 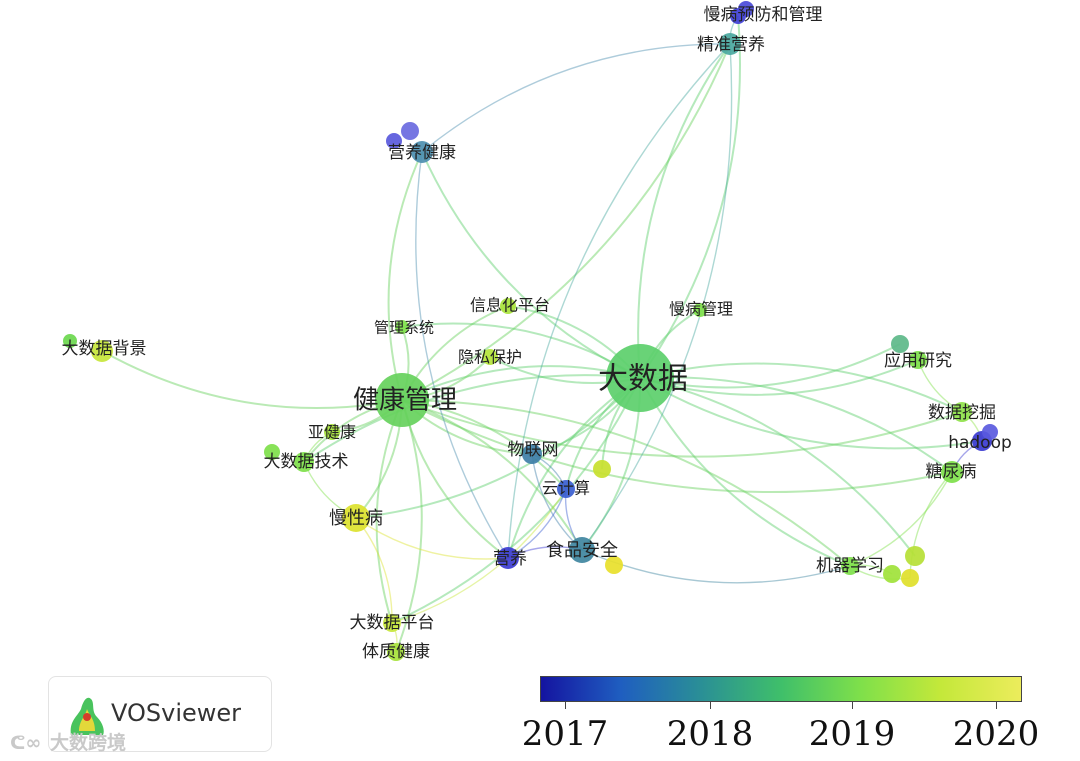 I want to click on edge-big-data-chronic-mgmt-prev, so click(x=690, y=197).